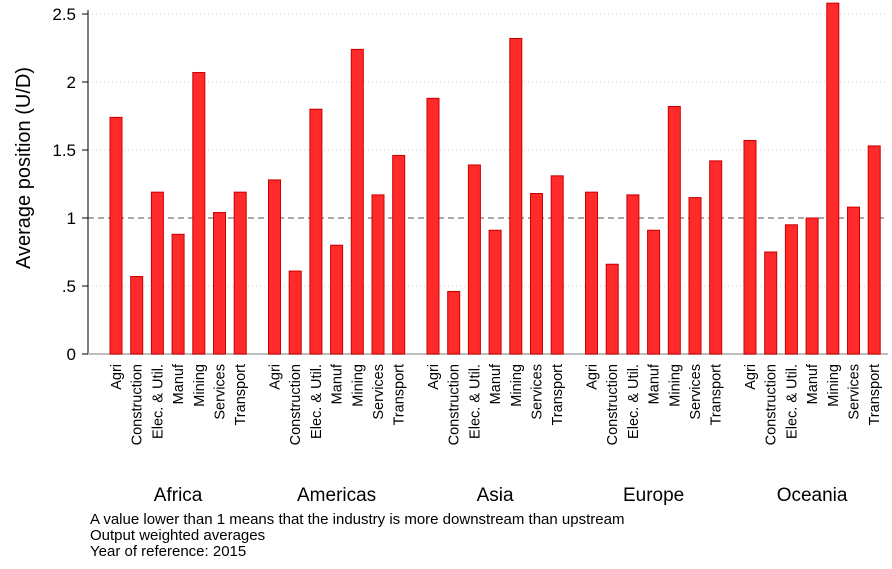  I want to click on note-line: Year of reference: 2015, so click(168, 551).